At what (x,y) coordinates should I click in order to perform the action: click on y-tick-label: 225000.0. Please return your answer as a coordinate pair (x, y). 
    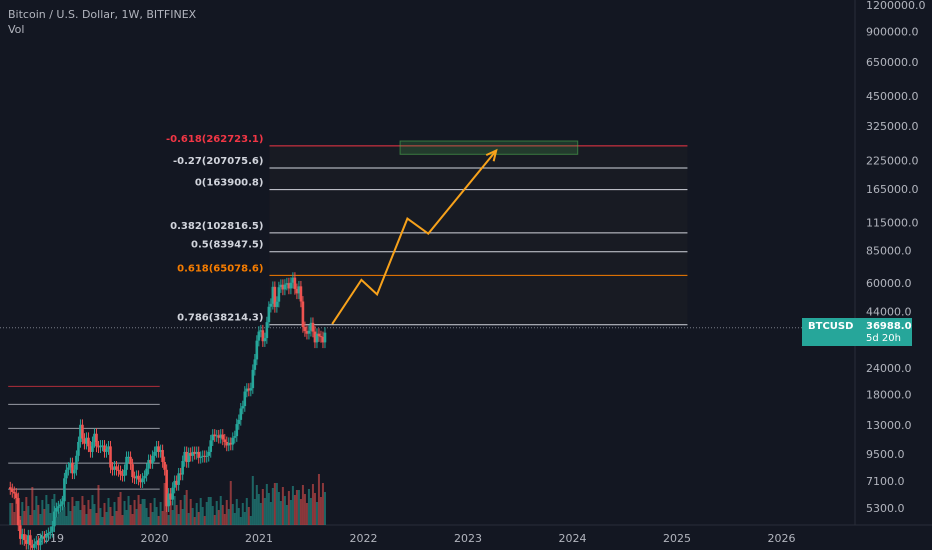
    Looking at the image, I should click on (892, 160).